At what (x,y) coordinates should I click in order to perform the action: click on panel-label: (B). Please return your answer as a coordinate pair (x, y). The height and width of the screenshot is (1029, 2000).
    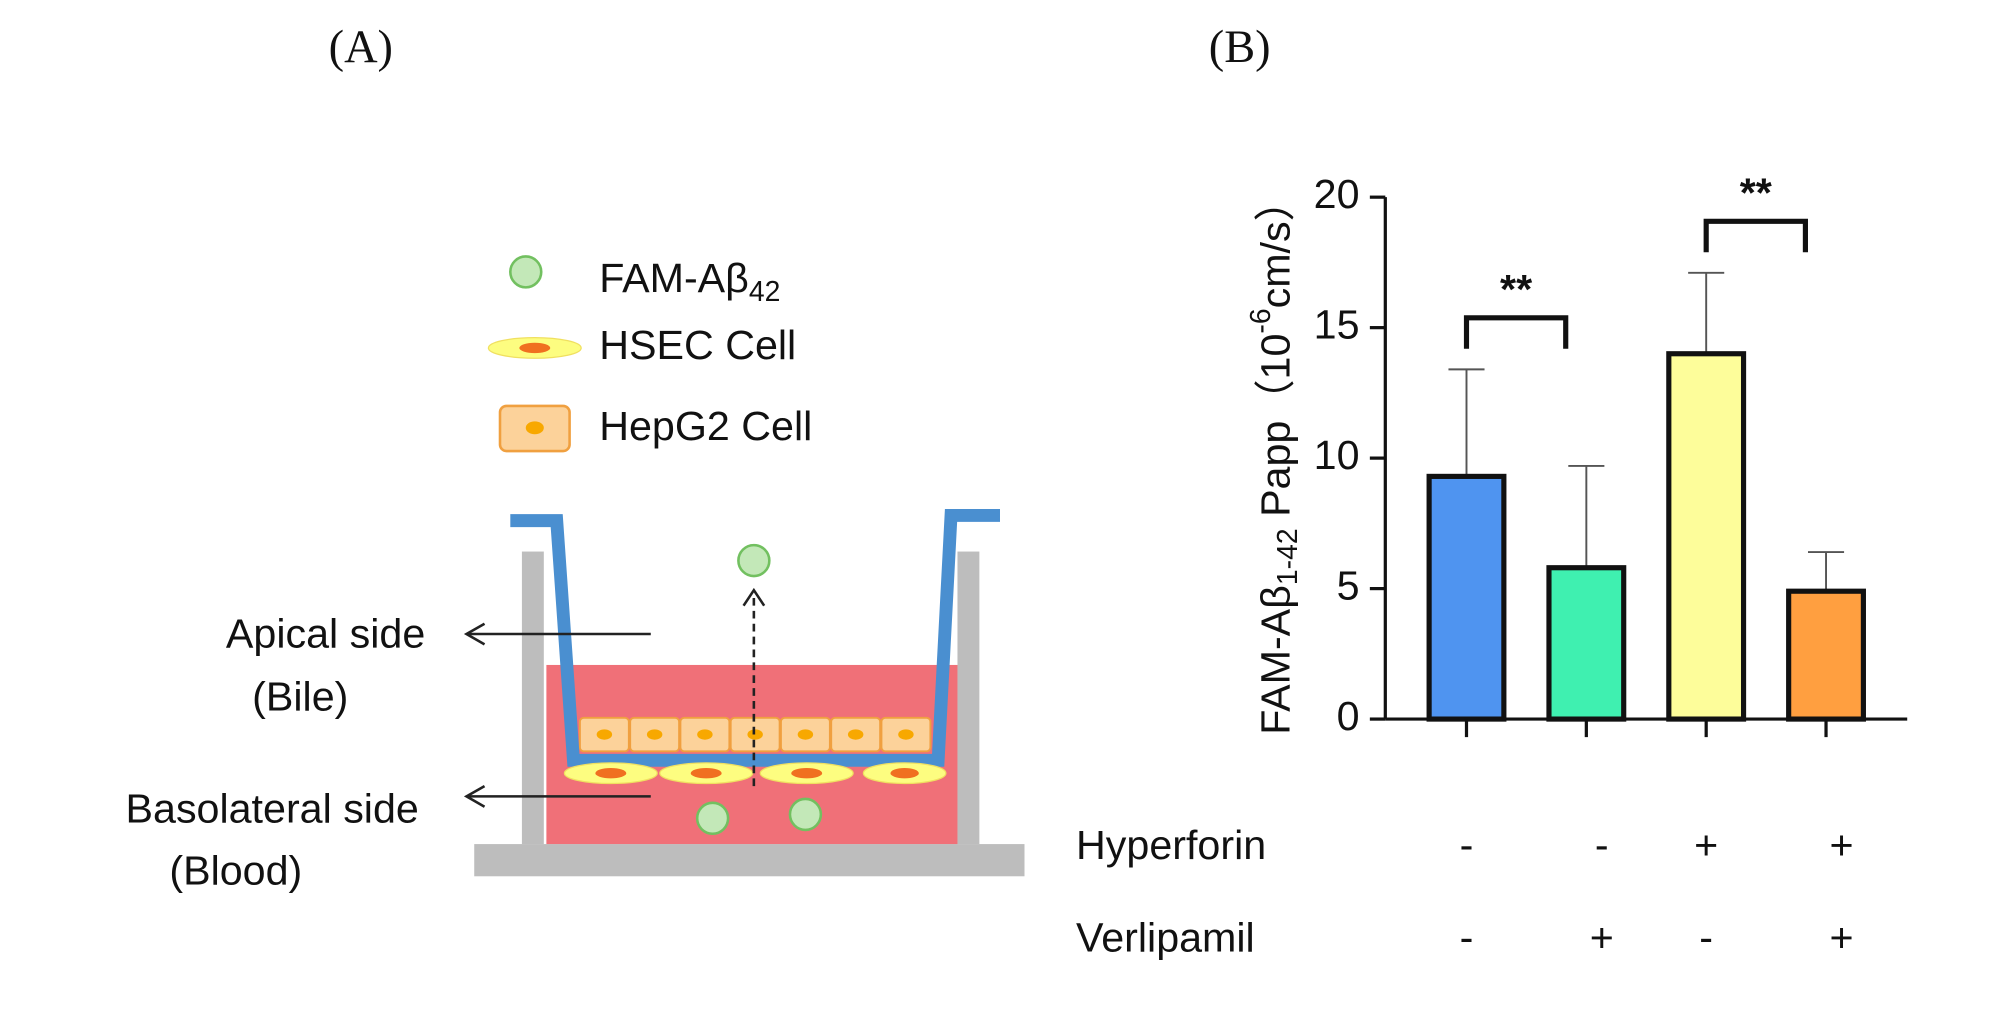
    Looking at the image, I should click on (1240, 47).